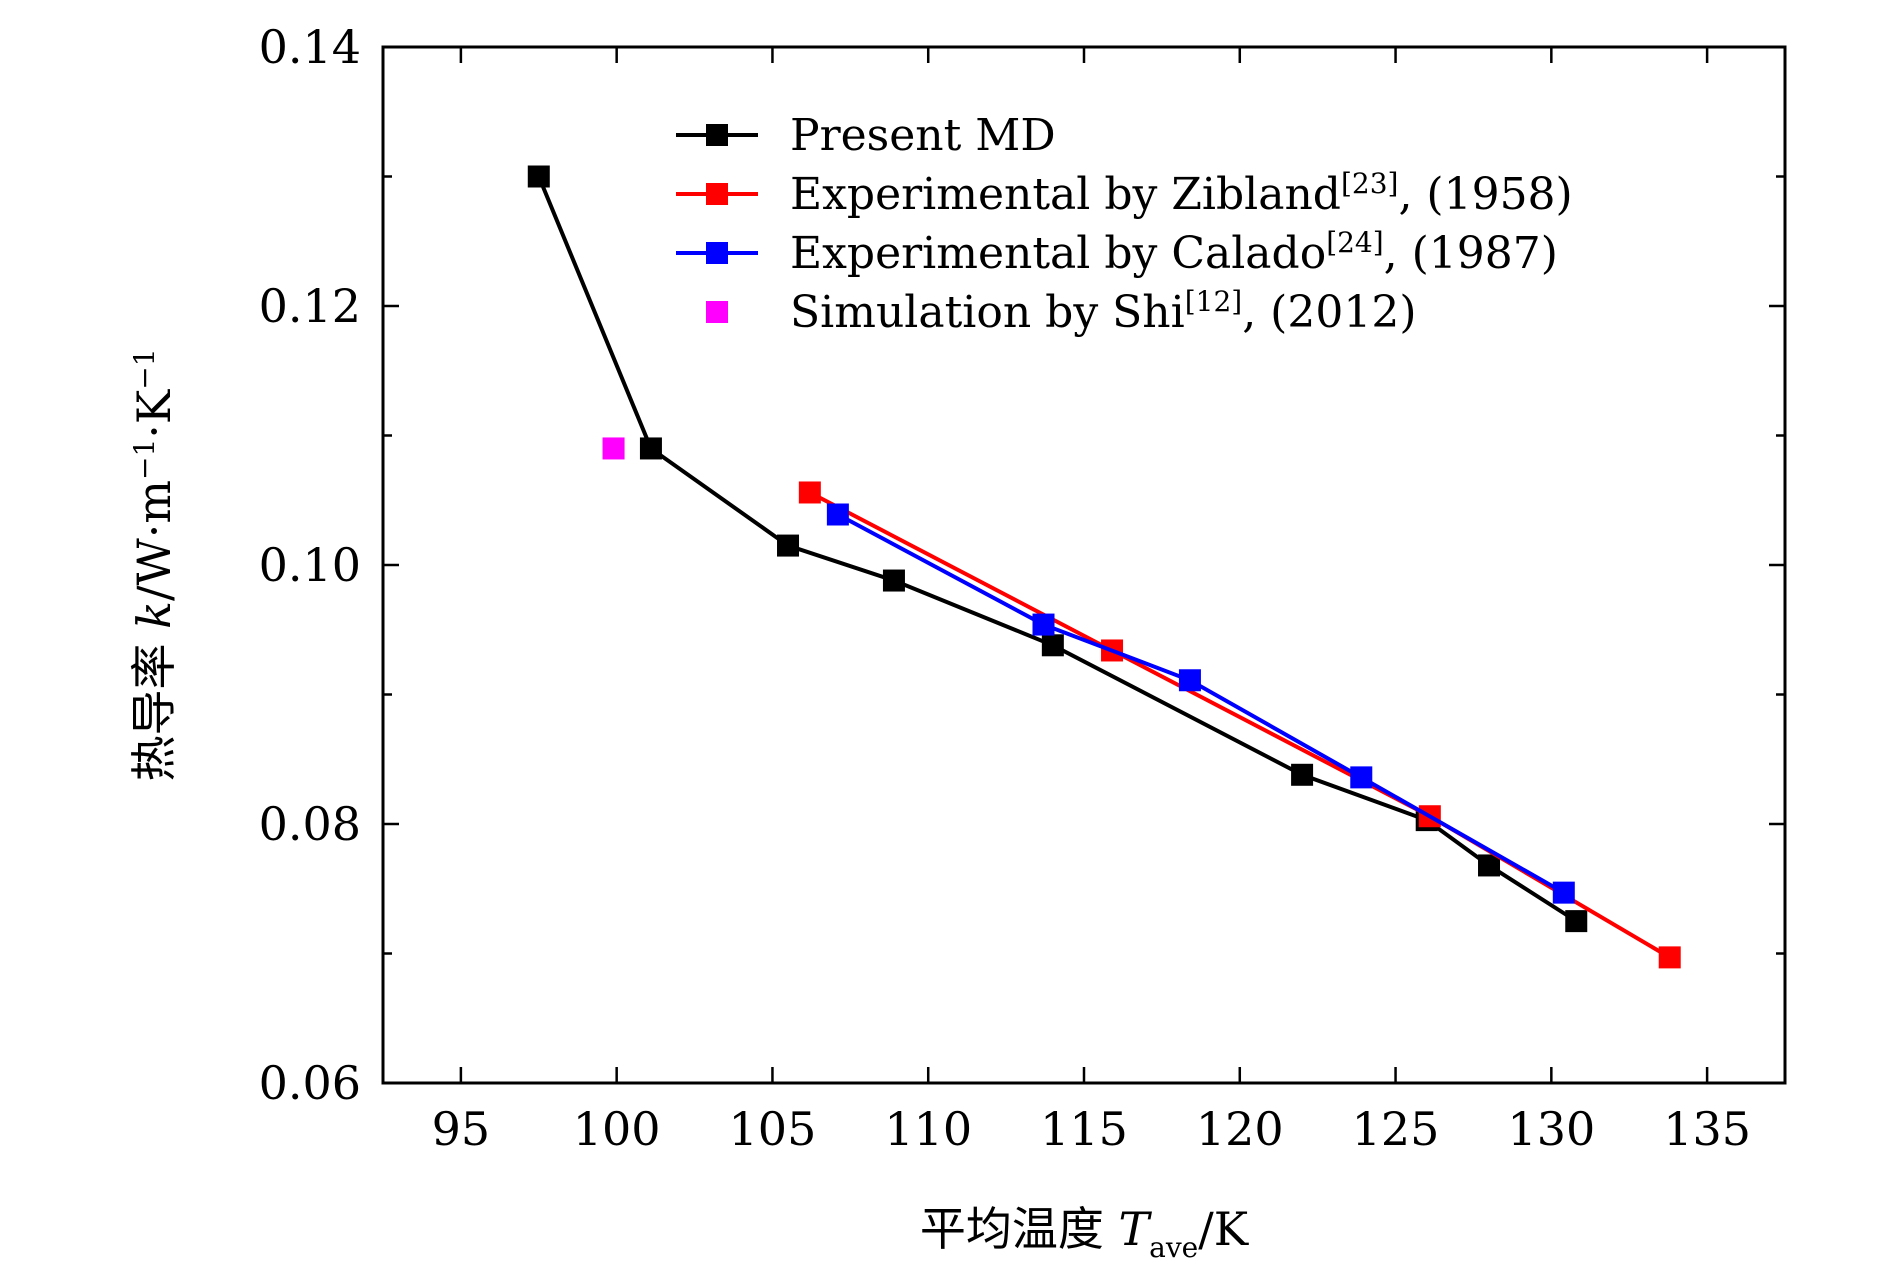 The width and height of the screenshot is (1890, 1276). Describe the element at coordinates (1103, 311) in the screenshot. I see `legend-label: Simulation by Shi[12], (2012)` at that location.